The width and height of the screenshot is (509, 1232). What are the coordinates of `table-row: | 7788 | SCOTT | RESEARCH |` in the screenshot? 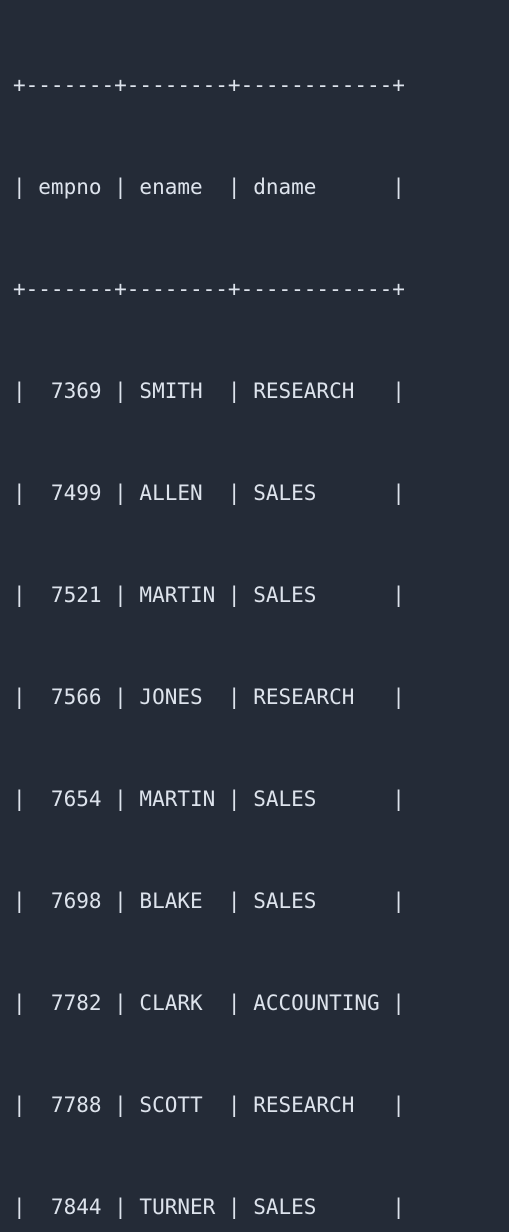 It's located at (209, 1105).